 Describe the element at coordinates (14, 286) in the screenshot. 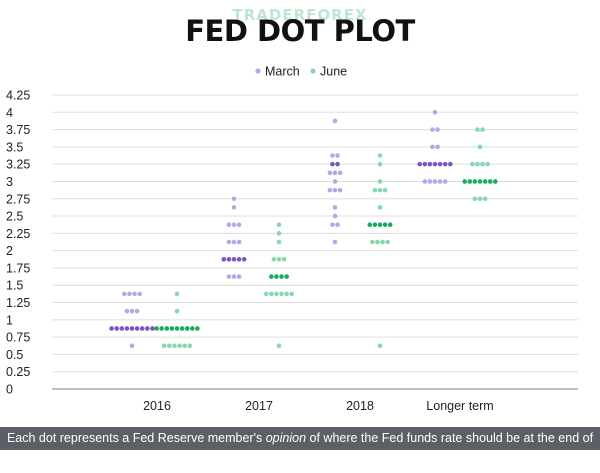

I see `y-tick-label: 1.5` at that location.